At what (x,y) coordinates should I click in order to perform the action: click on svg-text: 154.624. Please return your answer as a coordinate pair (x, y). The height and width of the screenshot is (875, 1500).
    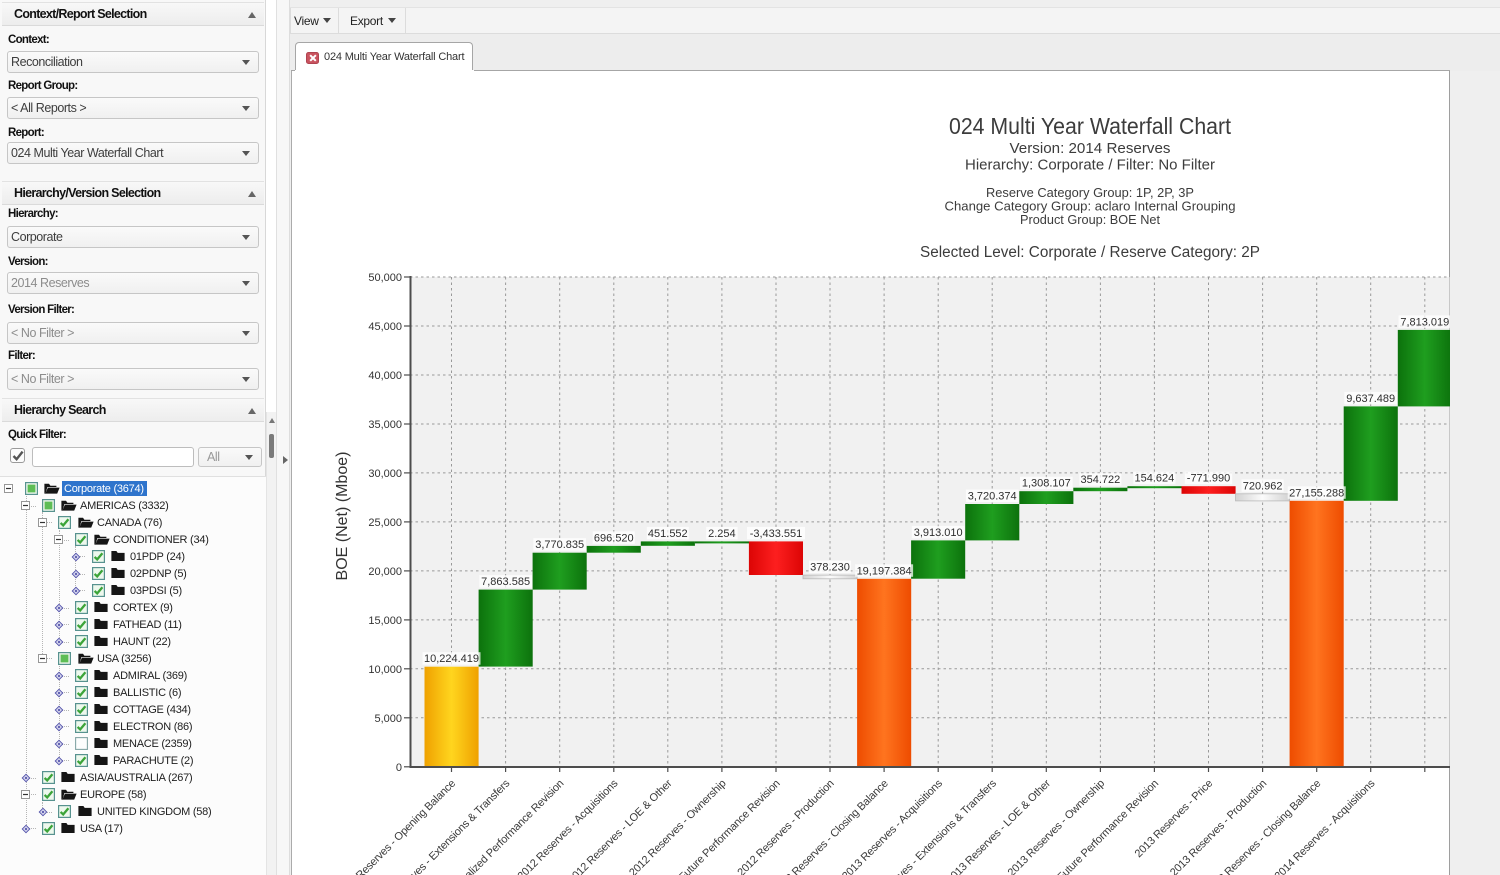
    Looking at the image, I should click on (1155, 479).